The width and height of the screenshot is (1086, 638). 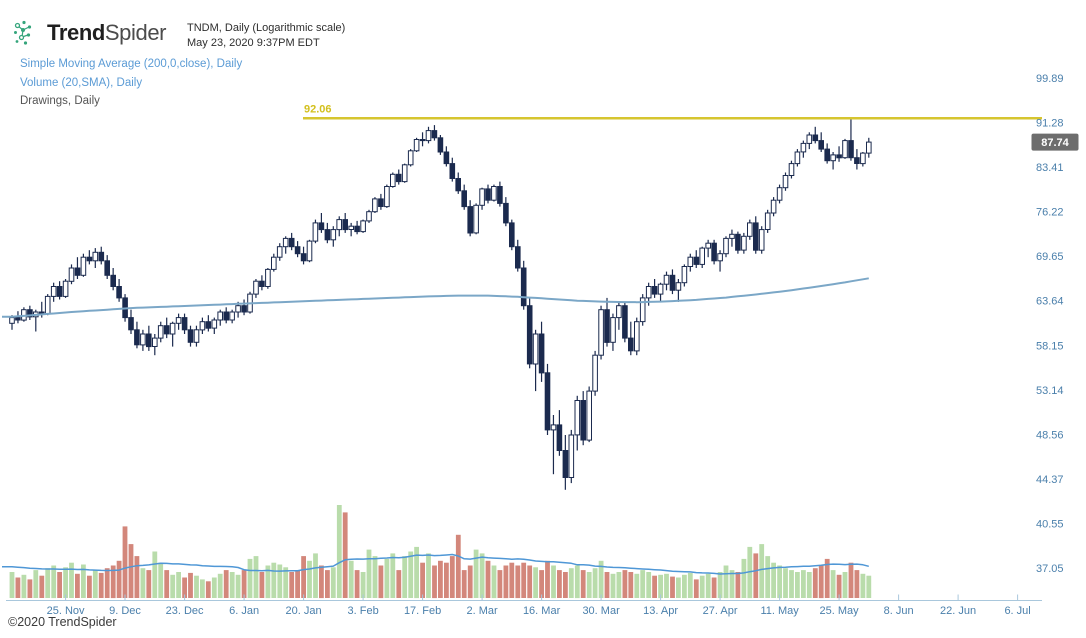 I want to click on y-axis-label: 63.64, so click(x=1050, y=302).